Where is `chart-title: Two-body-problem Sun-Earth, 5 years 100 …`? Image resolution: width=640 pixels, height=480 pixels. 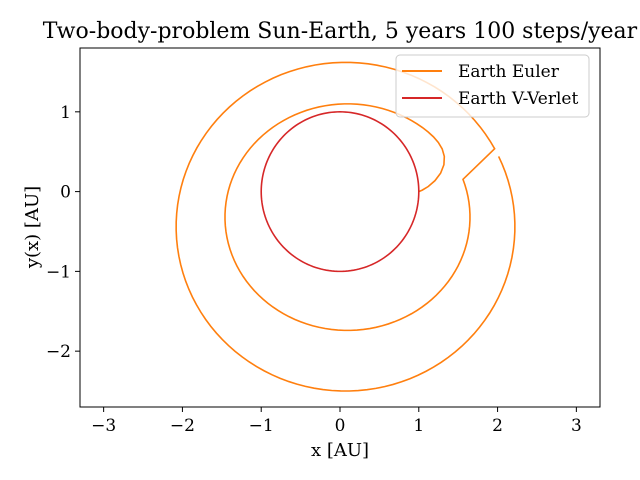 chart-title: Two-body-problem Sun-Earth, 5 years 100 … is located at coordinates (340, 31).